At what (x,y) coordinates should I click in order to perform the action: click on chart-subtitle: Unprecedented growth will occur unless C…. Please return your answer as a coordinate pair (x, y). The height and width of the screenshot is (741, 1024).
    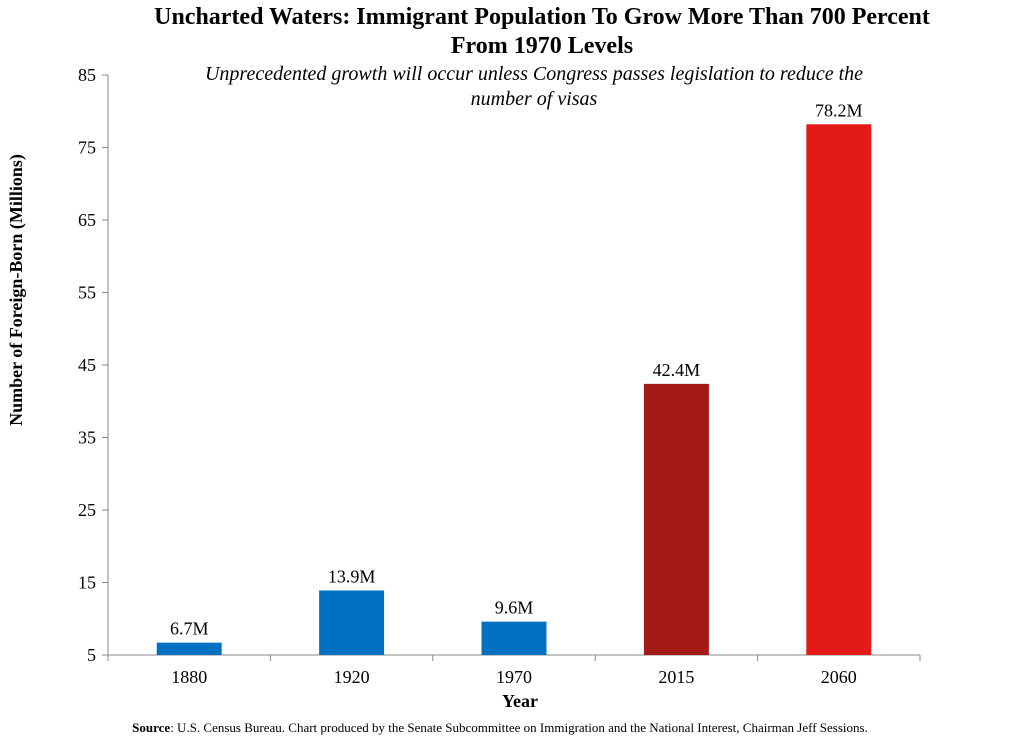
    Looking at the image, I should click on (534, 87).